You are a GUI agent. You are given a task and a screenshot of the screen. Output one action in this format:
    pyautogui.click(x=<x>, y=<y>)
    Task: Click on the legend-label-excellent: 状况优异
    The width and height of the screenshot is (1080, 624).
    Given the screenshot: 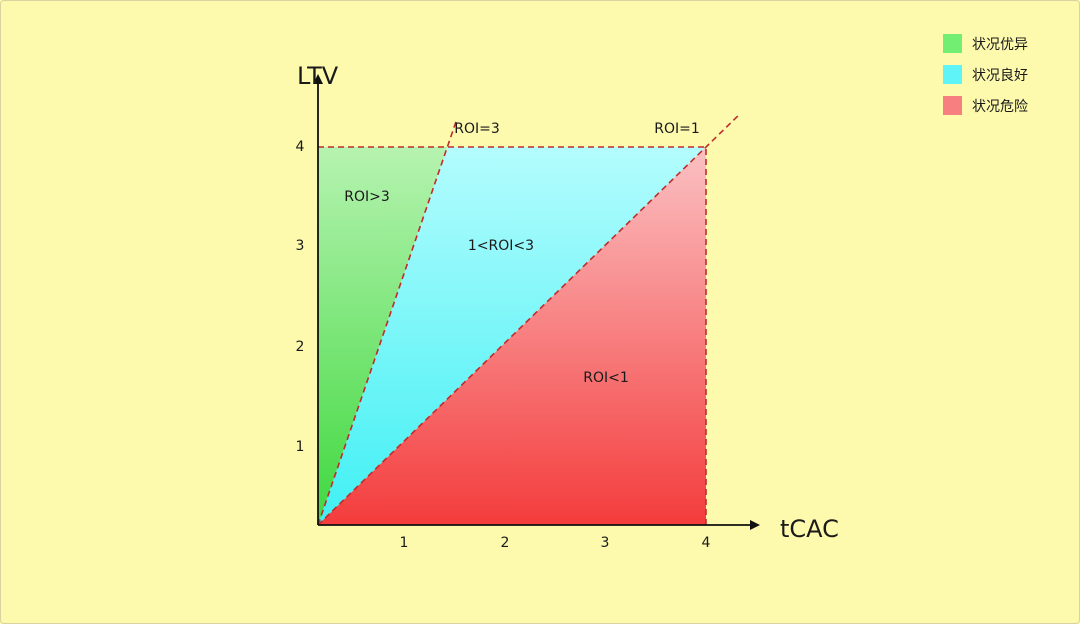 What is the action you would take?
    pyautogui.click(x=1000, y=45)
    